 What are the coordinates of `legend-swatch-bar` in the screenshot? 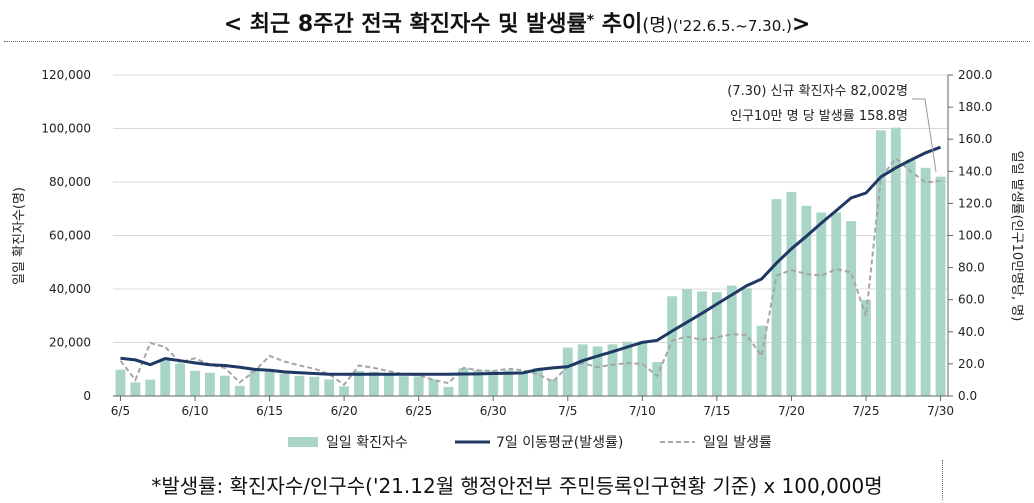 It's located at (303, 442).